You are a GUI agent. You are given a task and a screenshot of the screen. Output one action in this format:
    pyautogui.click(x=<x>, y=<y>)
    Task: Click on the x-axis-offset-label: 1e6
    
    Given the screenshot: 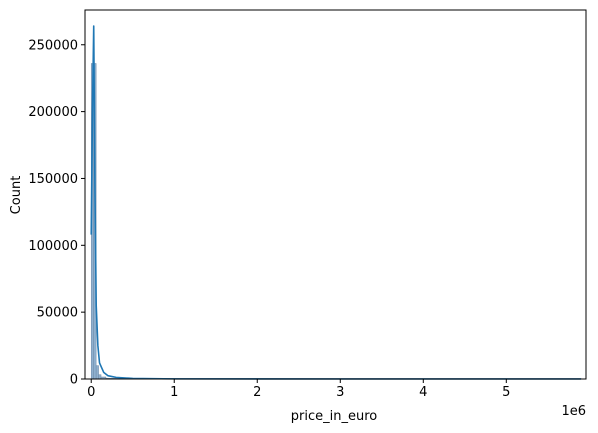 What is the action you would take?
    pyautogui.click(x=573, y=411)
    